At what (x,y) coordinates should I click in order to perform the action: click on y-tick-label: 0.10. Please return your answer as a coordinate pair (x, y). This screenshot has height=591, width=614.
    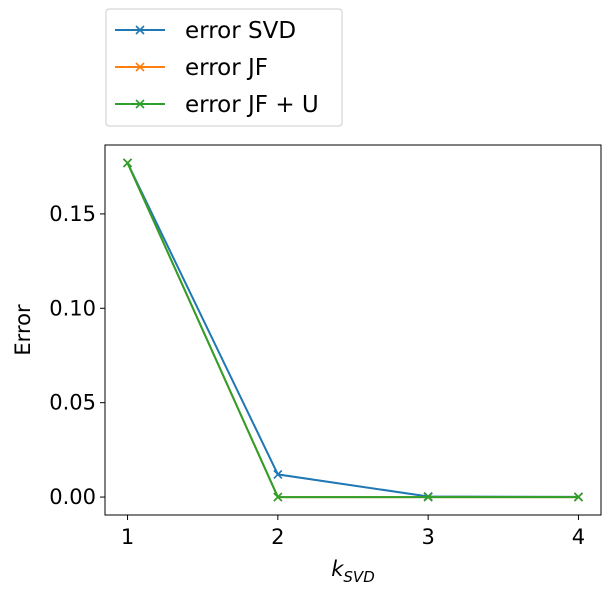
    Looking at the image, I should click on (72, 308).